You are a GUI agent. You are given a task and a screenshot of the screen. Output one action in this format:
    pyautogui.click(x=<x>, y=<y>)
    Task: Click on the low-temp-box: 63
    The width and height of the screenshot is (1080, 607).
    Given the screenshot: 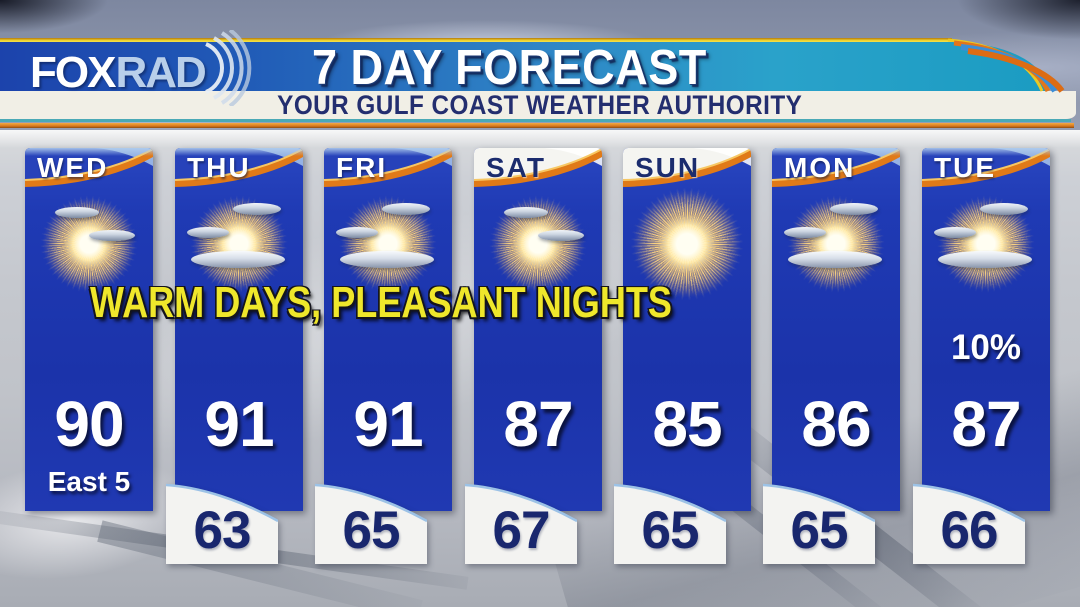 What is the action you would take?
    pyautogui.click(x=222, y=521)
    